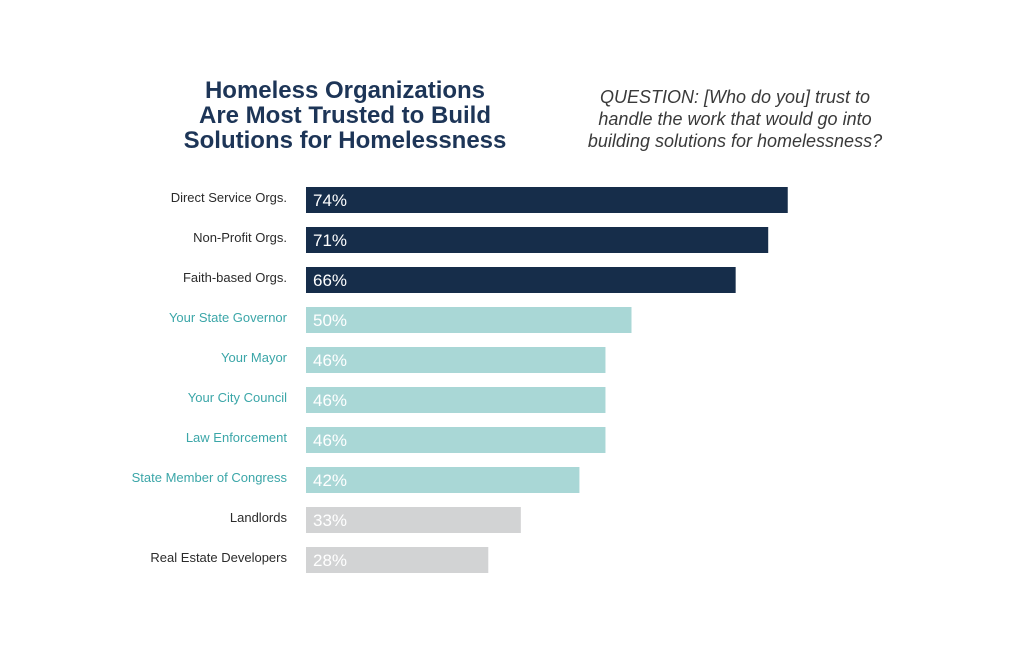 The width and height of the screenshot is (1024, 656). I want to click on survey-question-line: handle the work that would go into, so click(735, 119).